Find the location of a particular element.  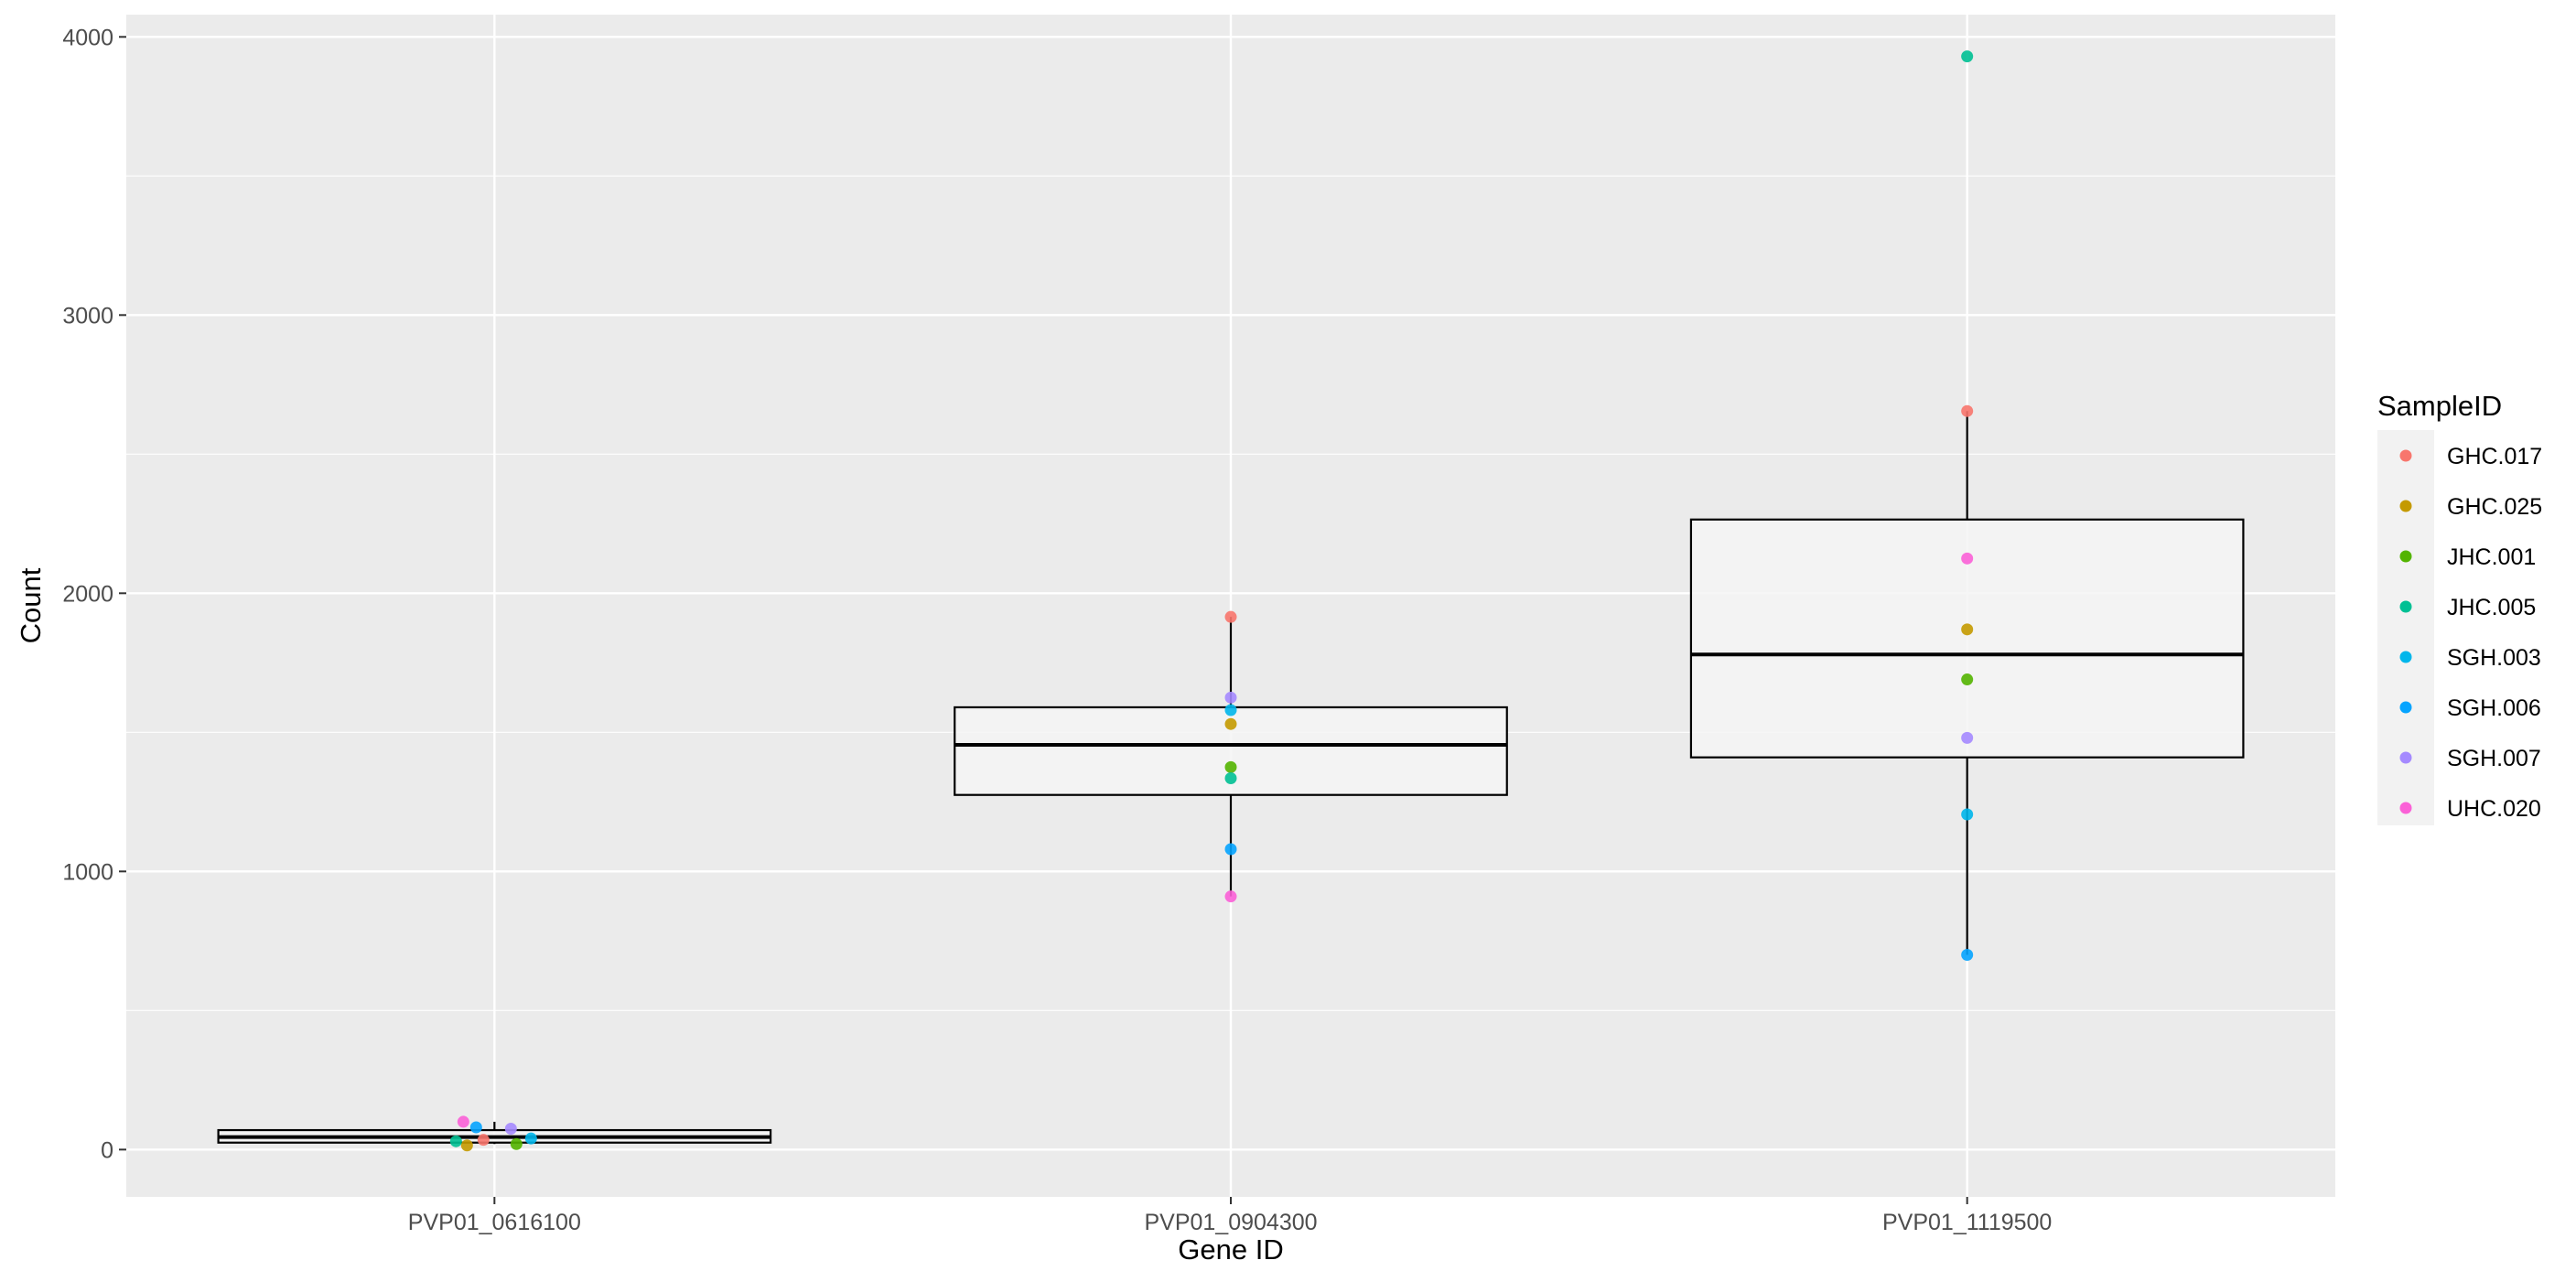

x-axis-title: Gene ID is located at coordinates (1230, 1249).